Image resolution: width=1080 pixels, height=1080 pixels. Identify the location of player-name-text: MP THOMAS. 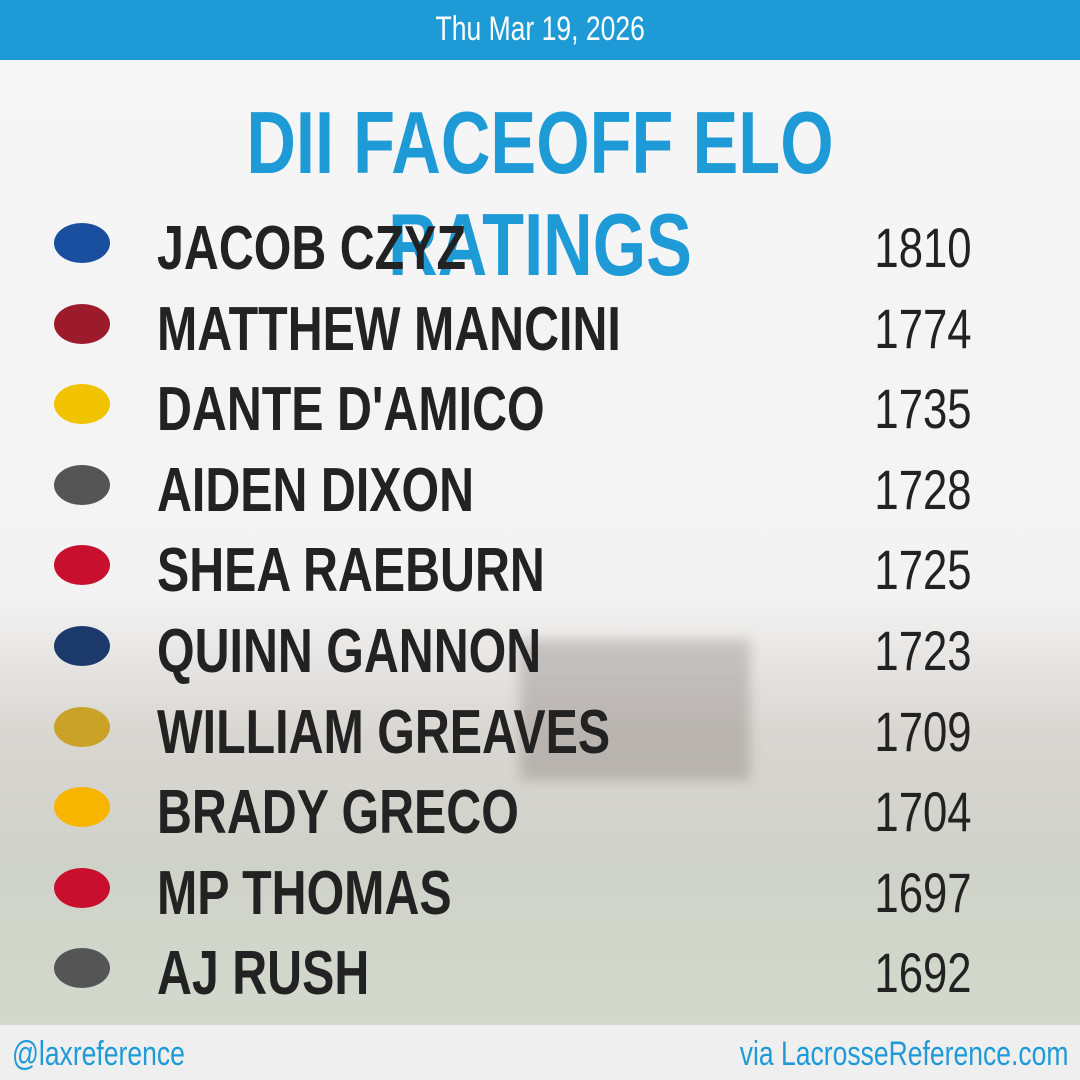
(304, 893).